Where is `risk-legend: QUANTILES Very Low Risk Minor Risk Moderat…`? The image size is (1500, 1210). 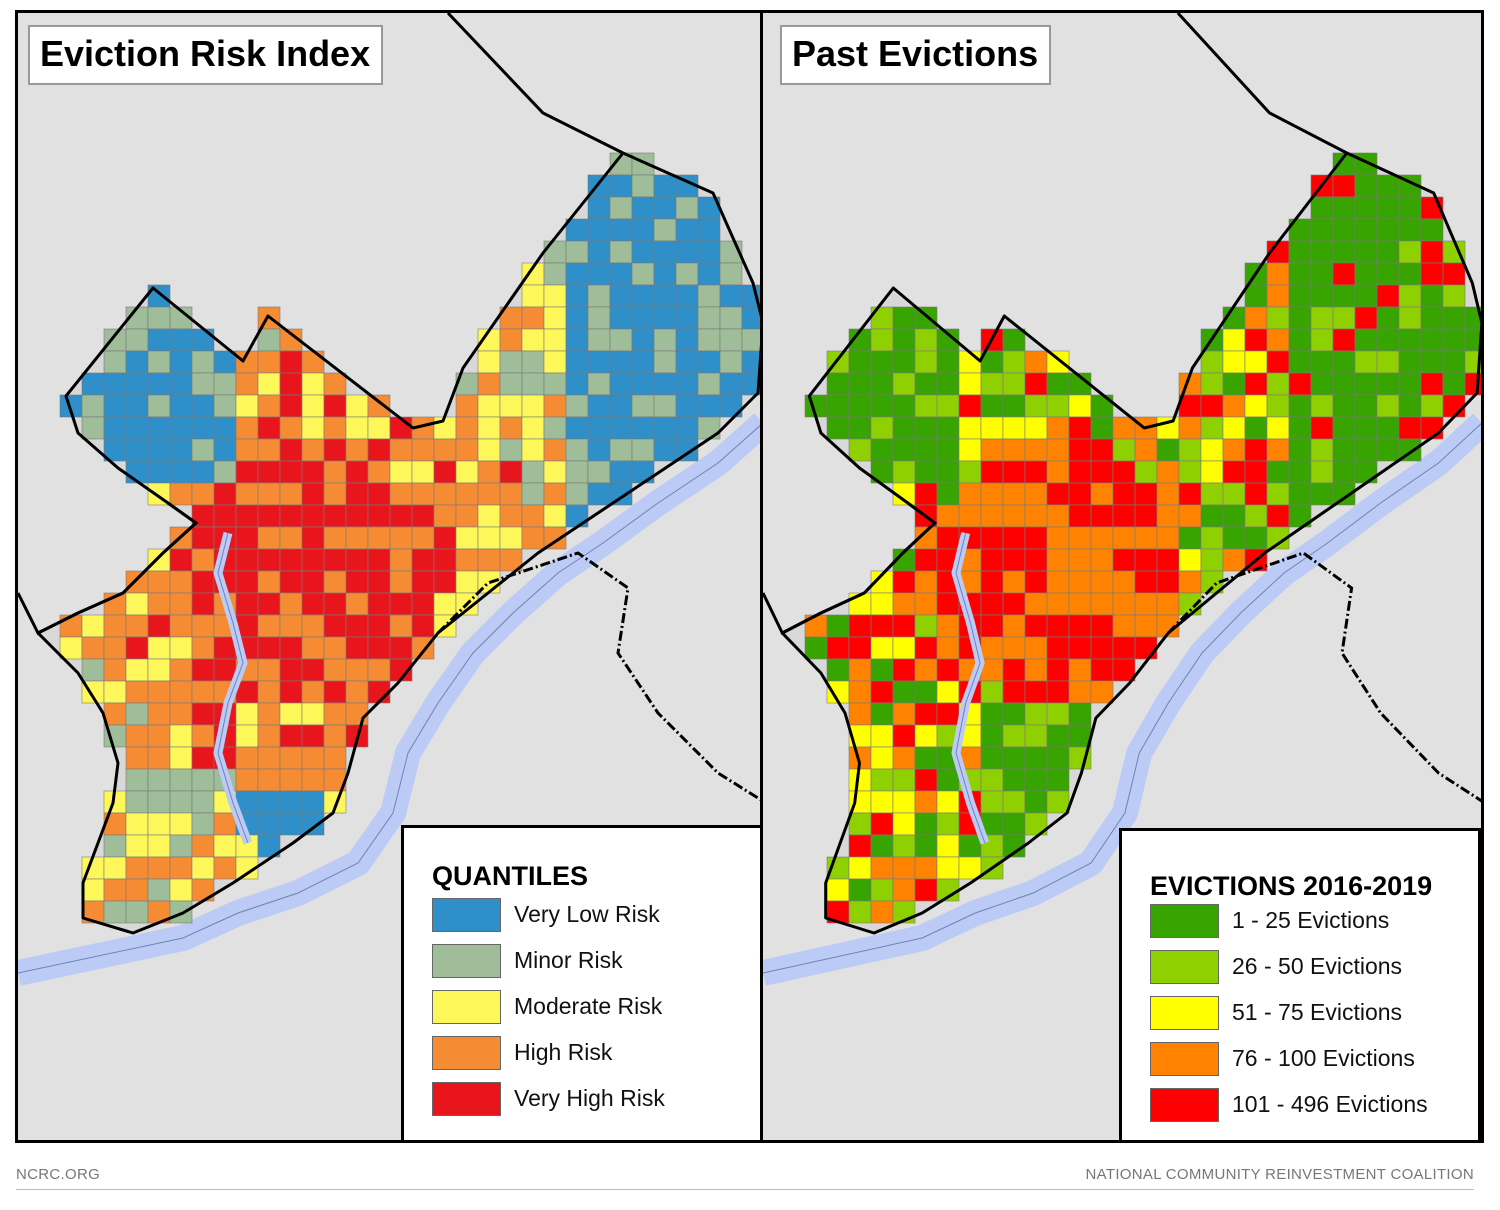 risk-legend: QUANTILES Very Low Risk Minor Risk Moderat… is located at coordinates (580, 982).